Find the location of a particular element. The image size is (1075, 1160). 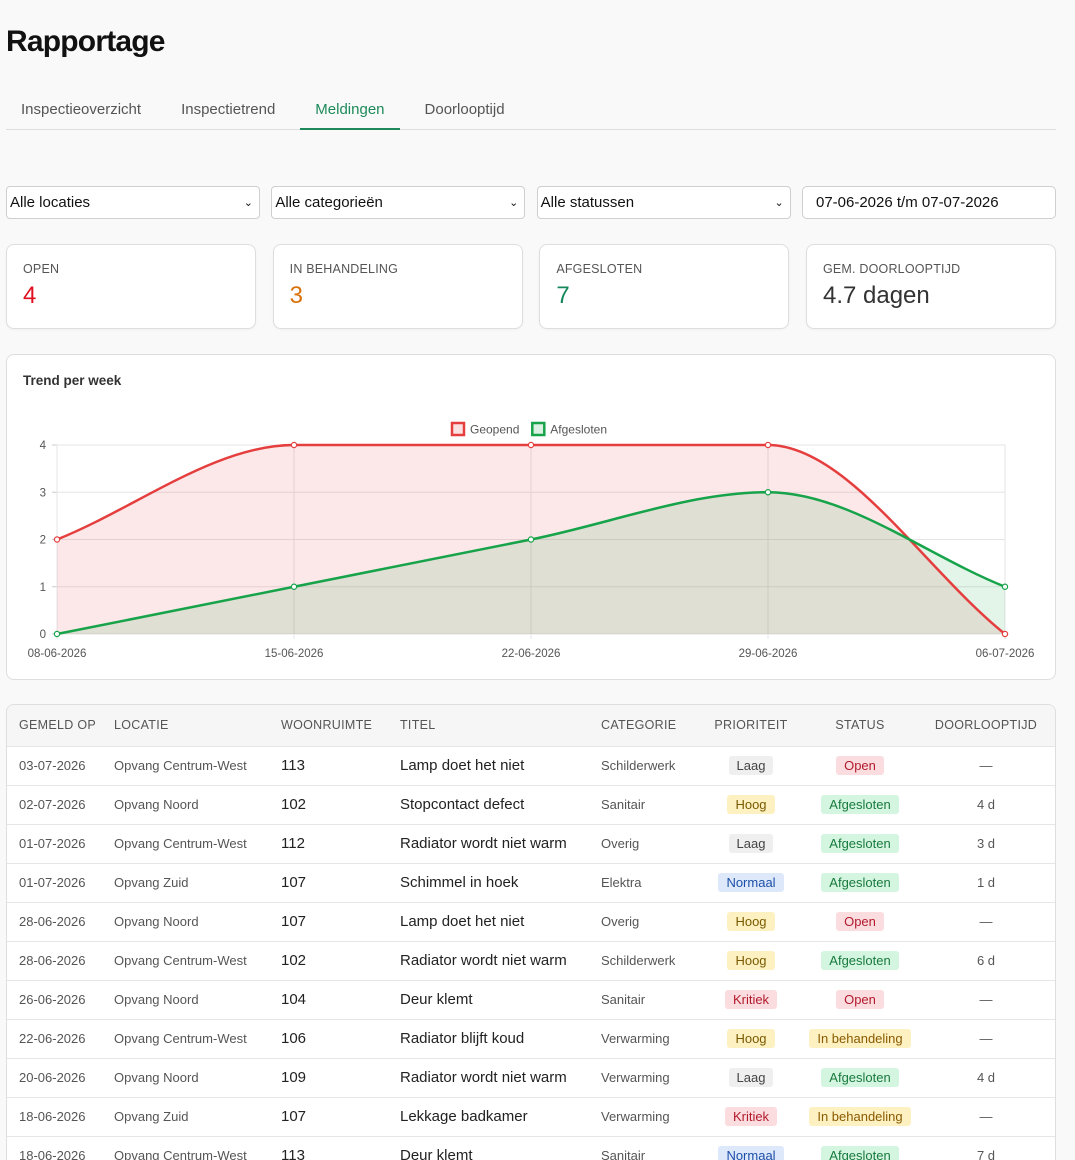

column-header: TITEL is located at coordinates (418, 725).